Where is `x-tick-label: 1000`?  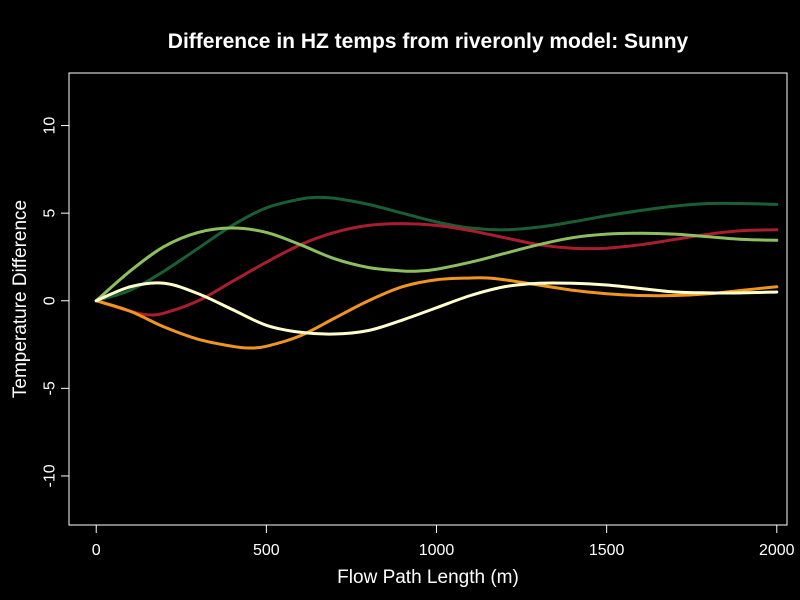 x-tick-label: 1000 is located at coordinates (437, 550).